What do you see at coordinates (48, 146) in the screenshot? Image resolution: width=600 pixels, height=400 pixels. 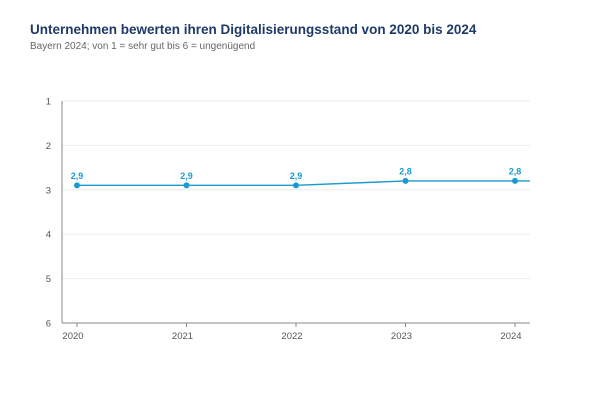 I see `y-tick-label: 2` at bounding box center [48, 146].